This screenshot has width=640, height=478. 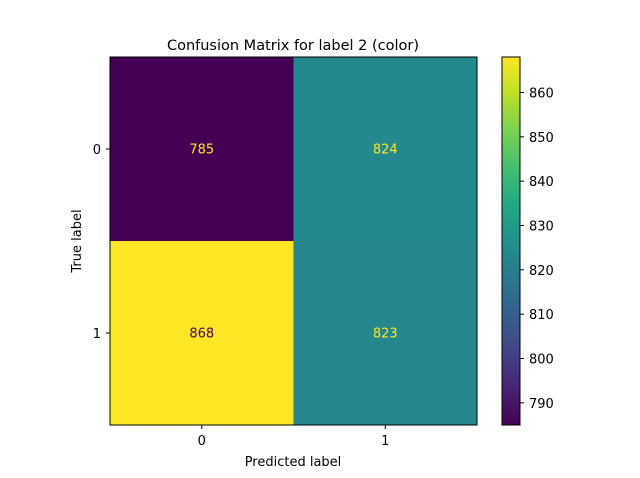 What do you see at coordinates (541, 315) in the screenshot?
I see `colorbar-tick-label: 810` at bounding box center [541, 315].